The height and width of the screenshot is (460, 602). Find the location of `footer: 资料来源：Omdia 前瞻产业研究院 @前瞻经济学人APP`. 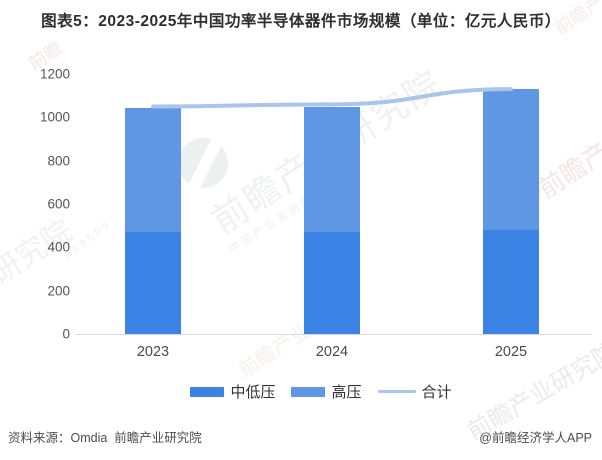

footer: 资料来源：Omdia 前瞻产业研究院 @前瞻经济学人APP is located at coordinates (300, 436).